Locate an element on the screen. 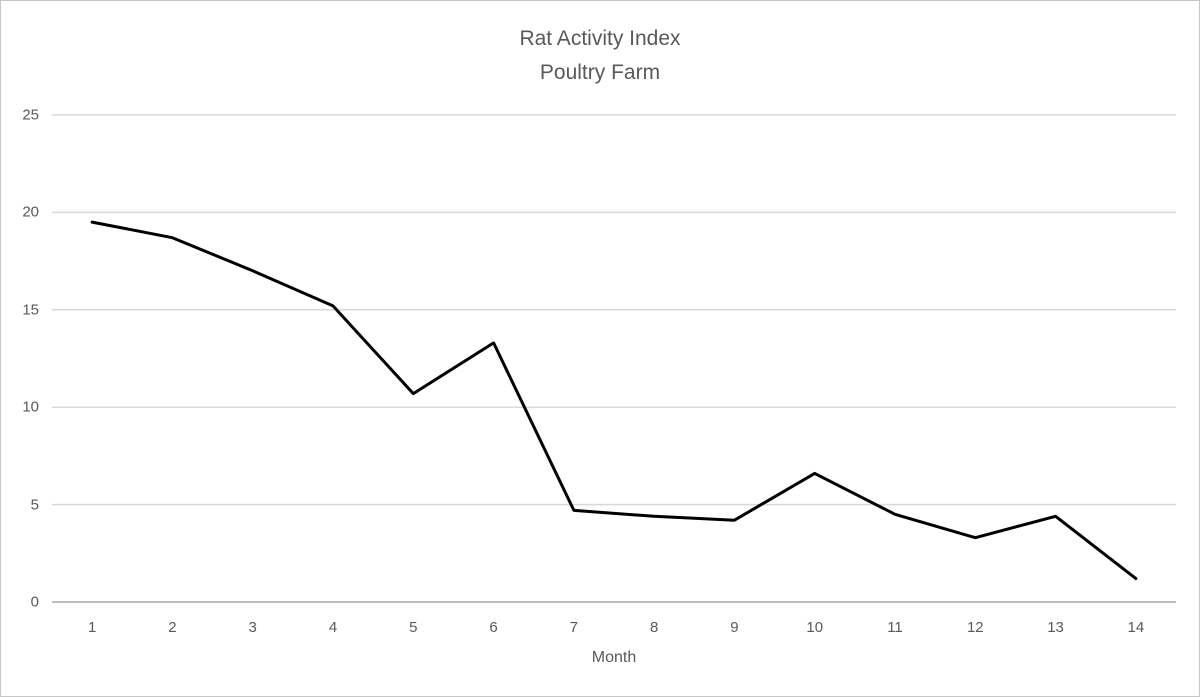 The image size is (1200, 697). x-tick-label-10: 10 is located at coordinates (815, 627).